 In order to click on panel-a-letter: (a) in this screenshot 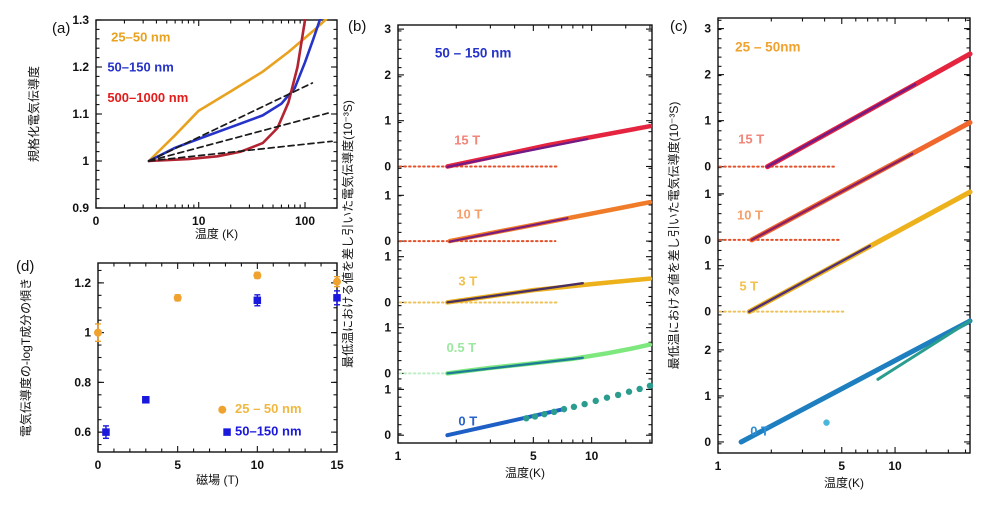, I will do `click(61, 28)`.